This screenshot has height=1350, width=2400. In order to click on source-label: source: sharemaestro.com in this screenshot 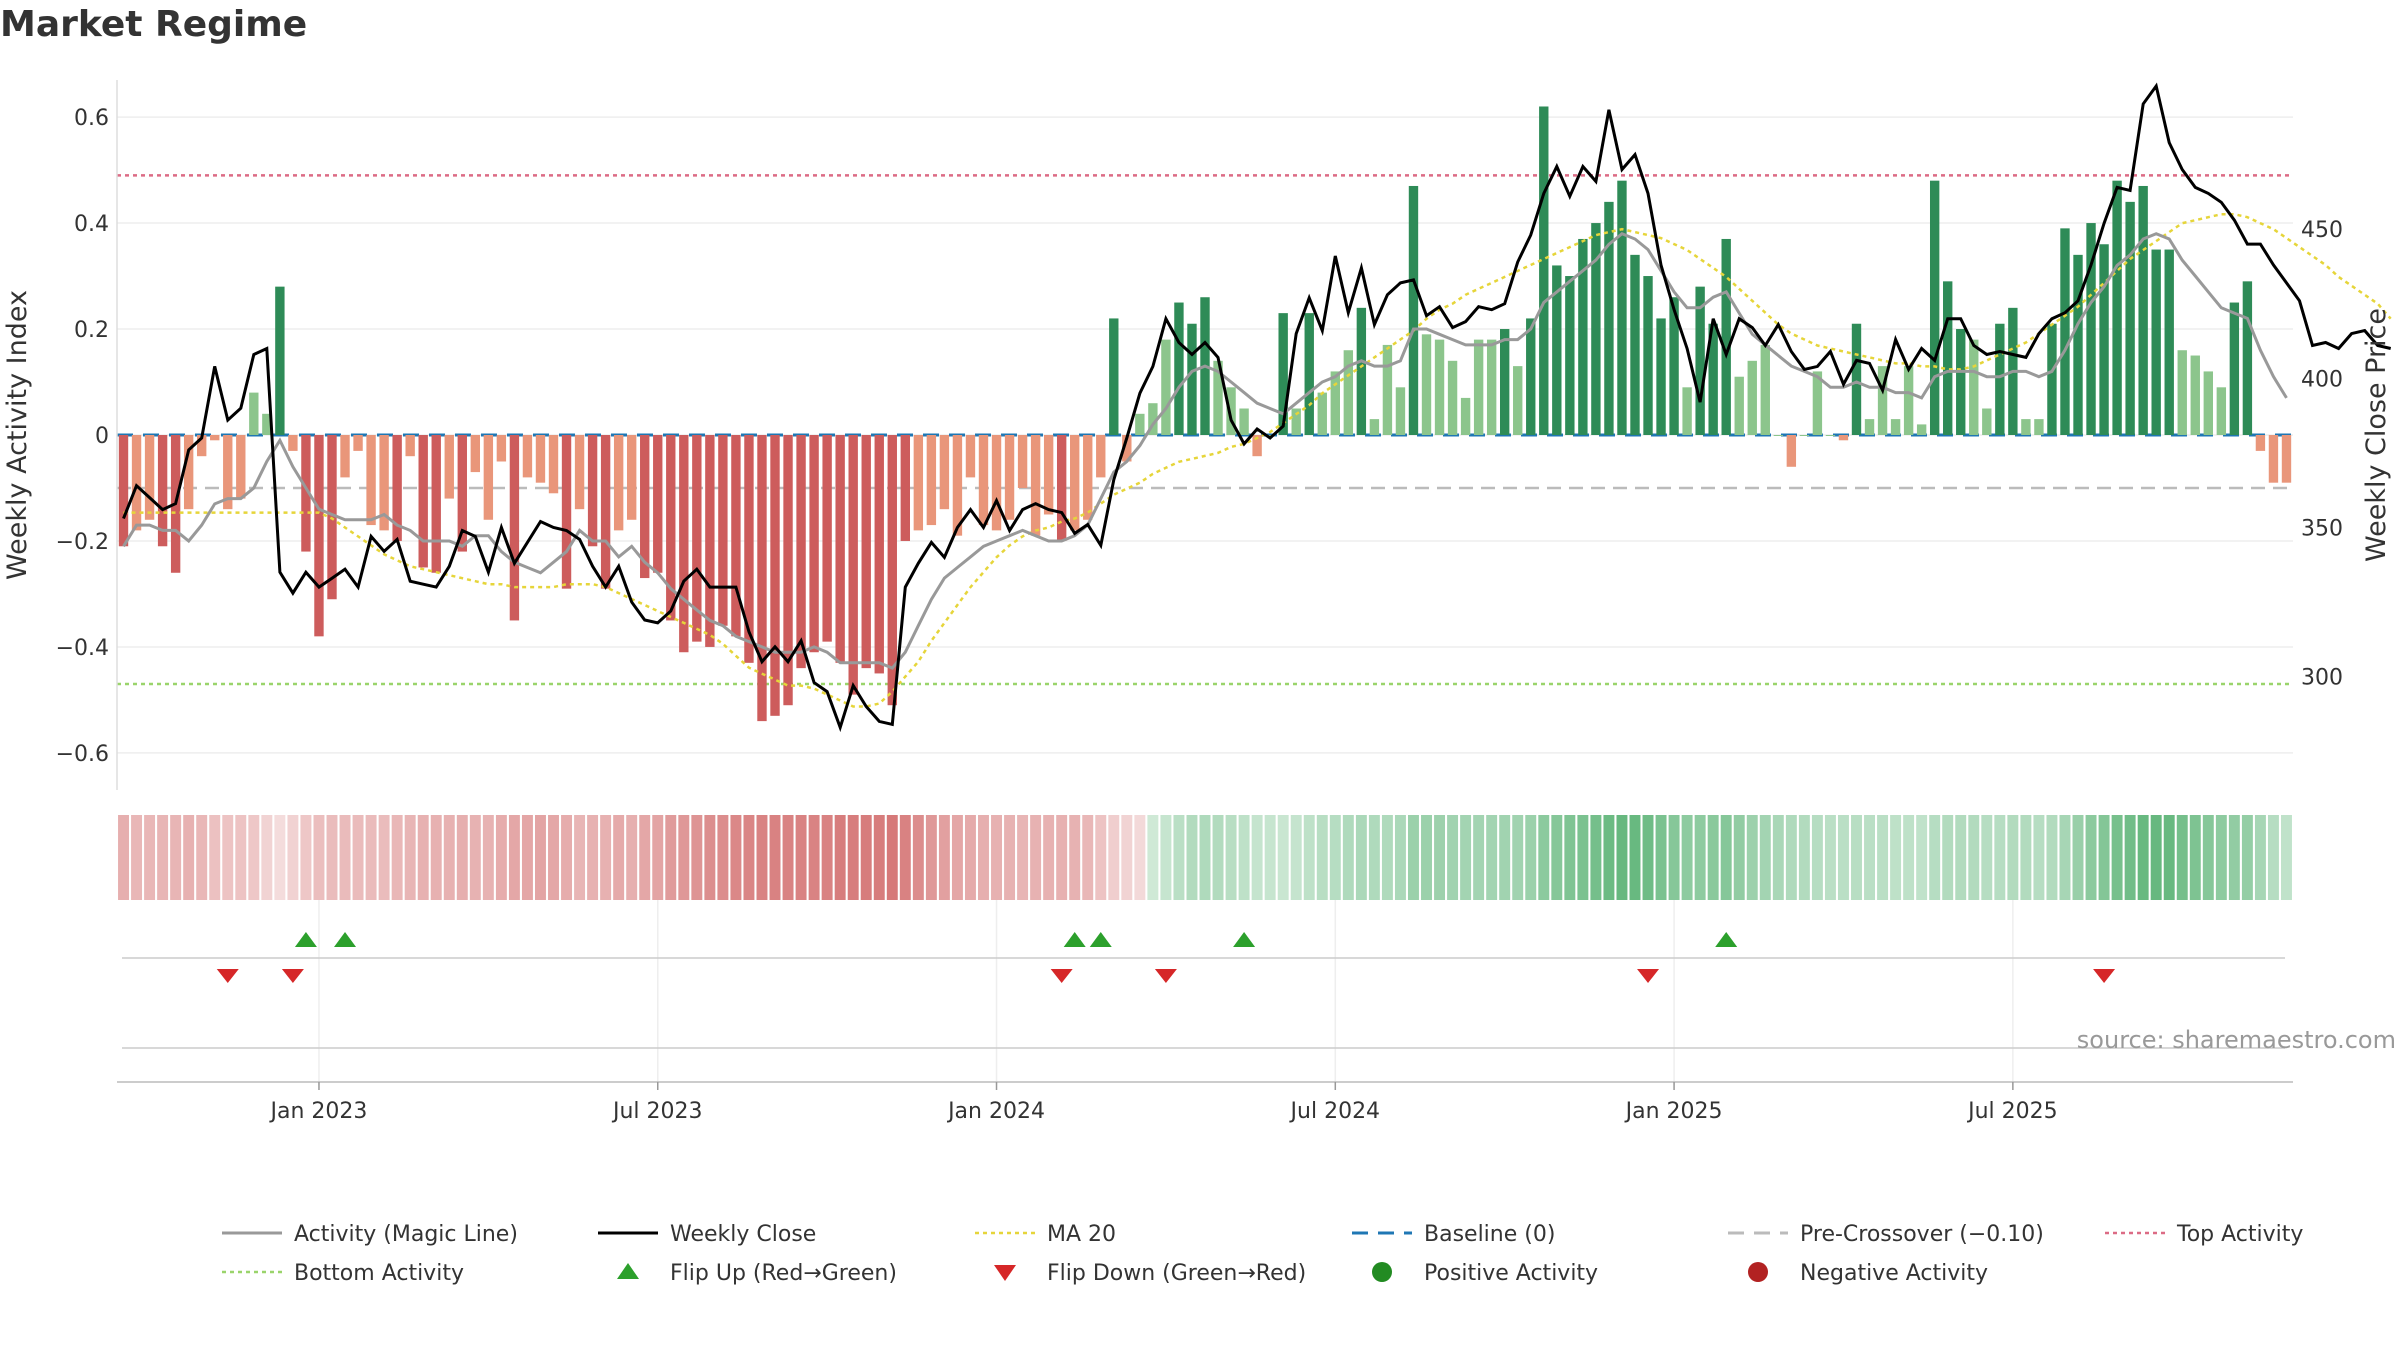, I will do `click(2236, 1040)`.